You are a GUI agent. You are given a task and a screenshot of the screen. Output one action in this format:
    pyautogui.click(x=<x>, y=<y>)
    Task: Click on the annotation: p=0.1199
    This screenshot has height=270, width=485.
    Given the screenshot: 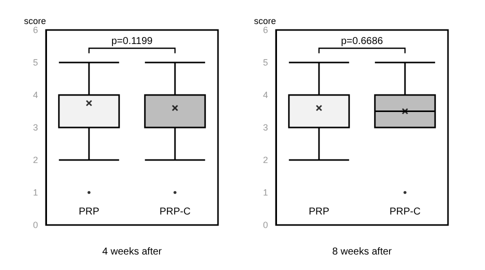 What is the action you would take?
    pyautogui.click(x=132, y=41)
    